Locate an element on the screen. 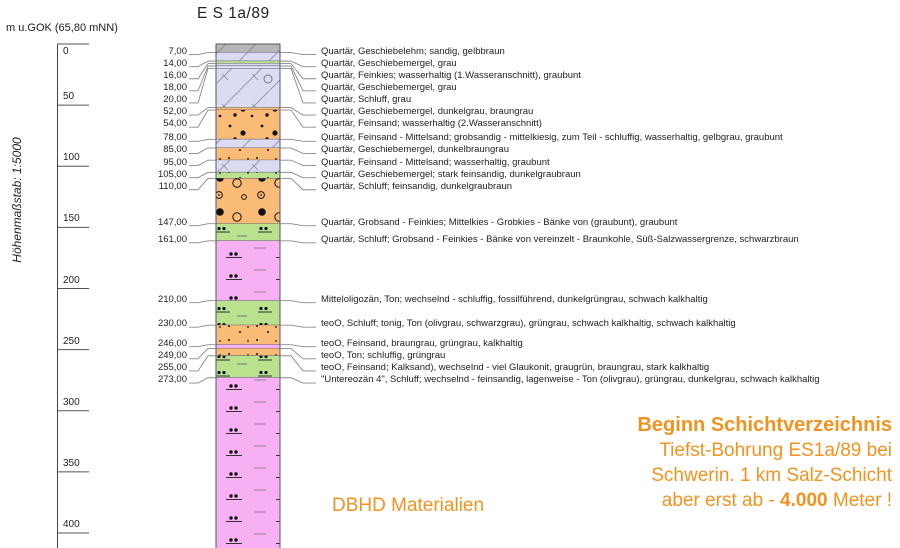  scale-tick-label: 300 is located at coordinates (71, 402).